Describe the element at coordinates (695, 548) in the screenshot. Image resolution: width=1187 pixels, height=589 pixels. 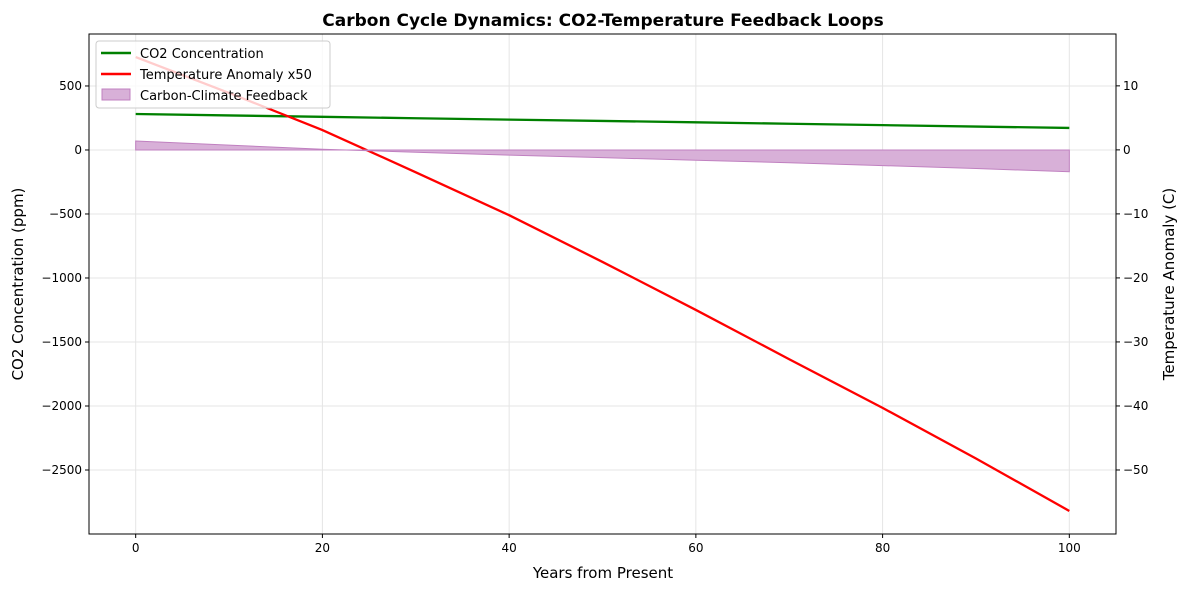
I see `x-tick-label: 60` at that location.